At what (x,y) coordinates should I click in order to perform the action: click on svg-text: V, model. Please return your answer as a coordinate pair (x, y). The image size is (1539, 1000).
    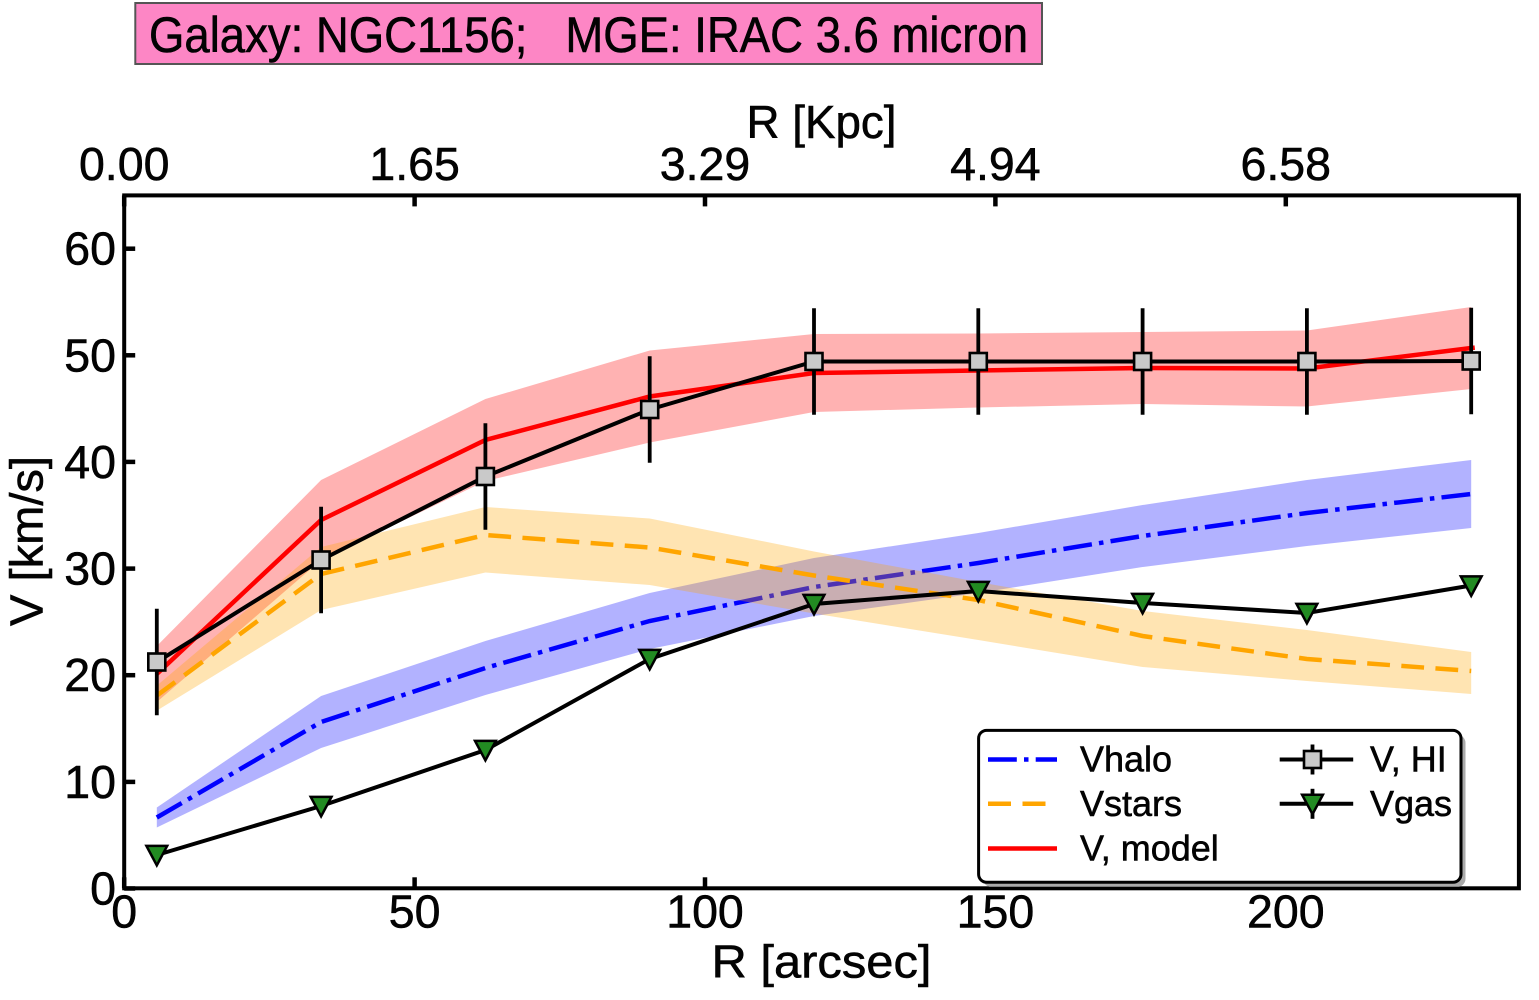
    Looking at the image, I should click on (1149, 848).